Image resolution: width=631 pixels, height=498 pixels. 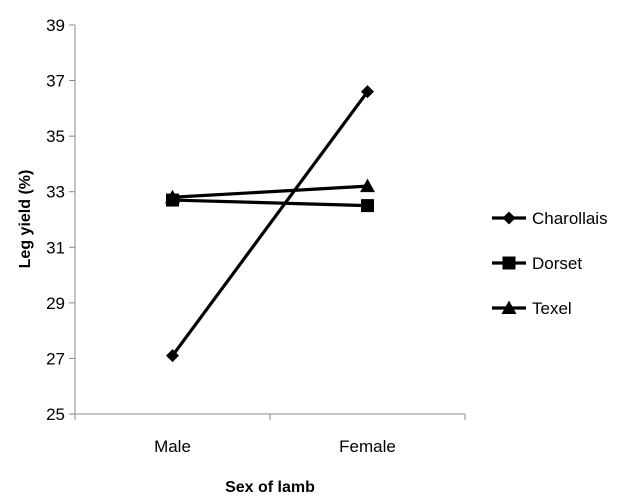 What do you see at coordinates (570, 218) in the screenshot?
I see `legend-label-charollais: Charollais` at bounding box center [570, 218].